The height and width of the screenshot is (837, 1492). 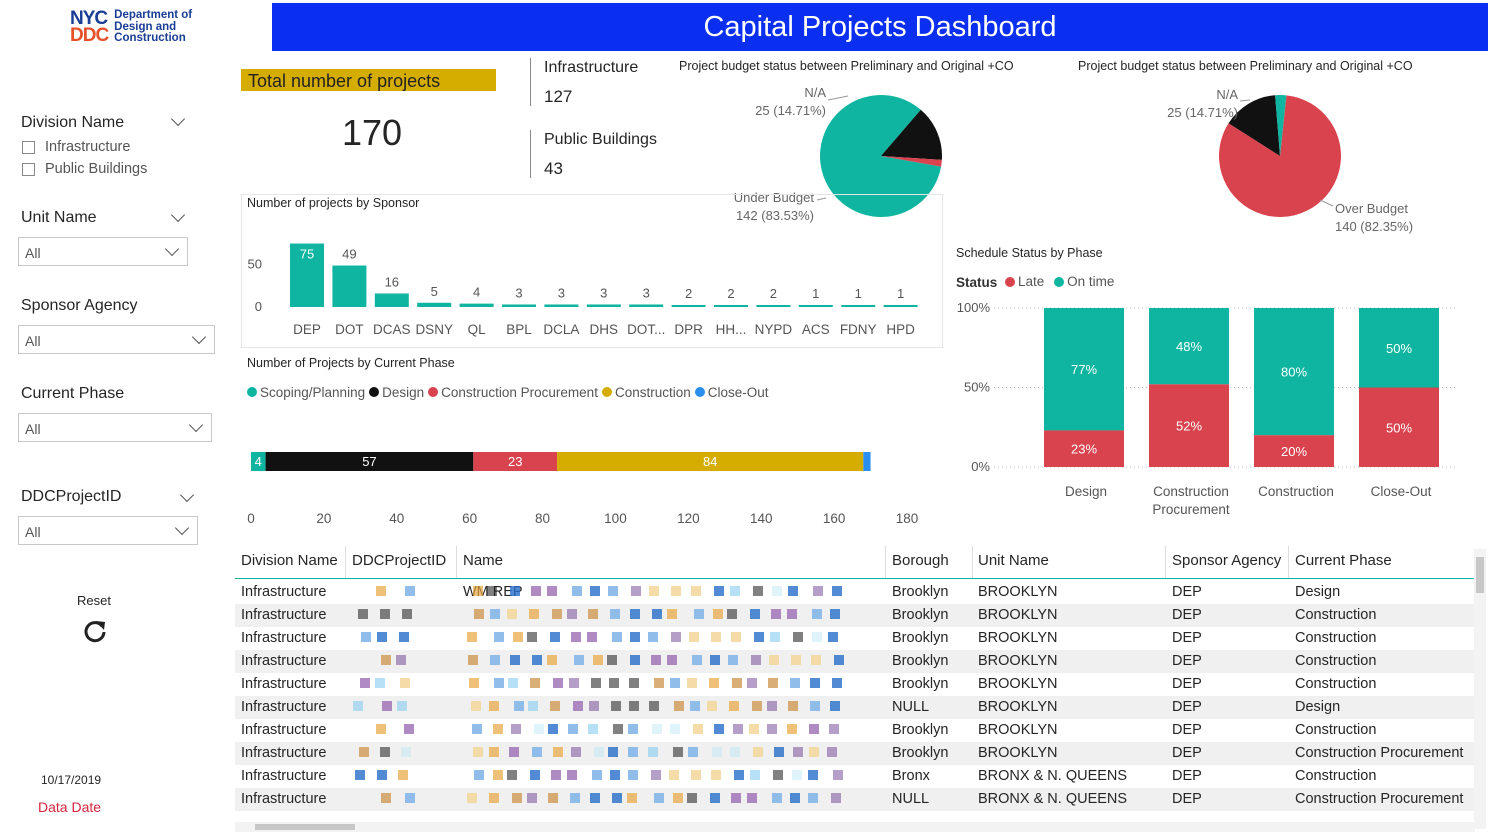 What do you see at coordinates (1091, 281) in the screenshot?
I see `legend-label: On time` at bounding box center [1091, 281].